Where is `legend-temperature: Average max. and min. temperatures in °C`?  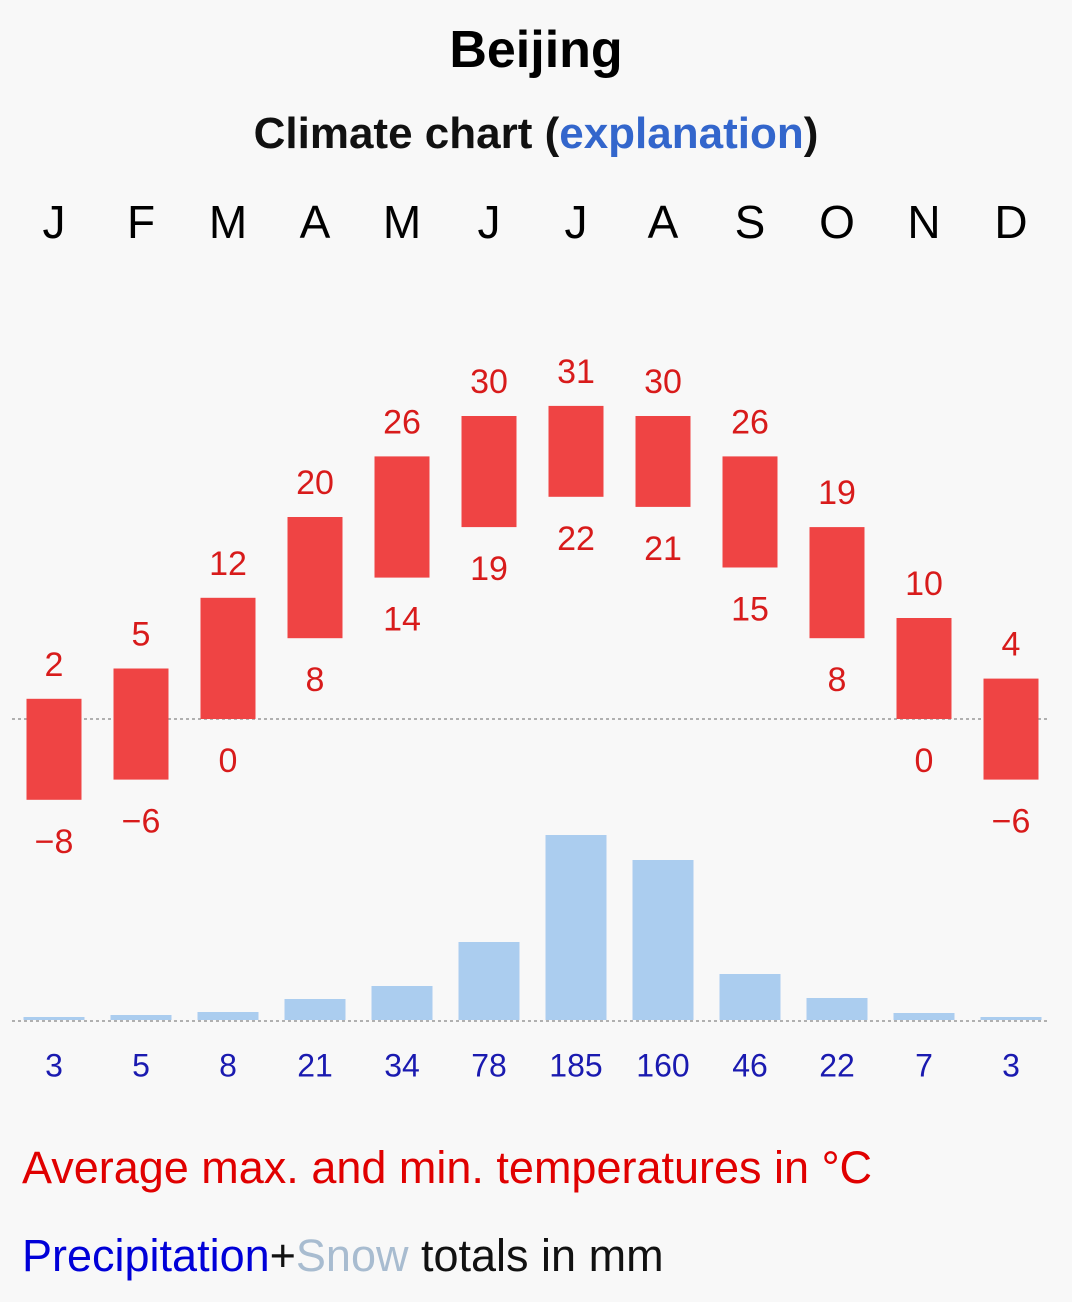
legend-temperature: Average max. and min. temperatures in °C is located at coordinates (447, 1167).